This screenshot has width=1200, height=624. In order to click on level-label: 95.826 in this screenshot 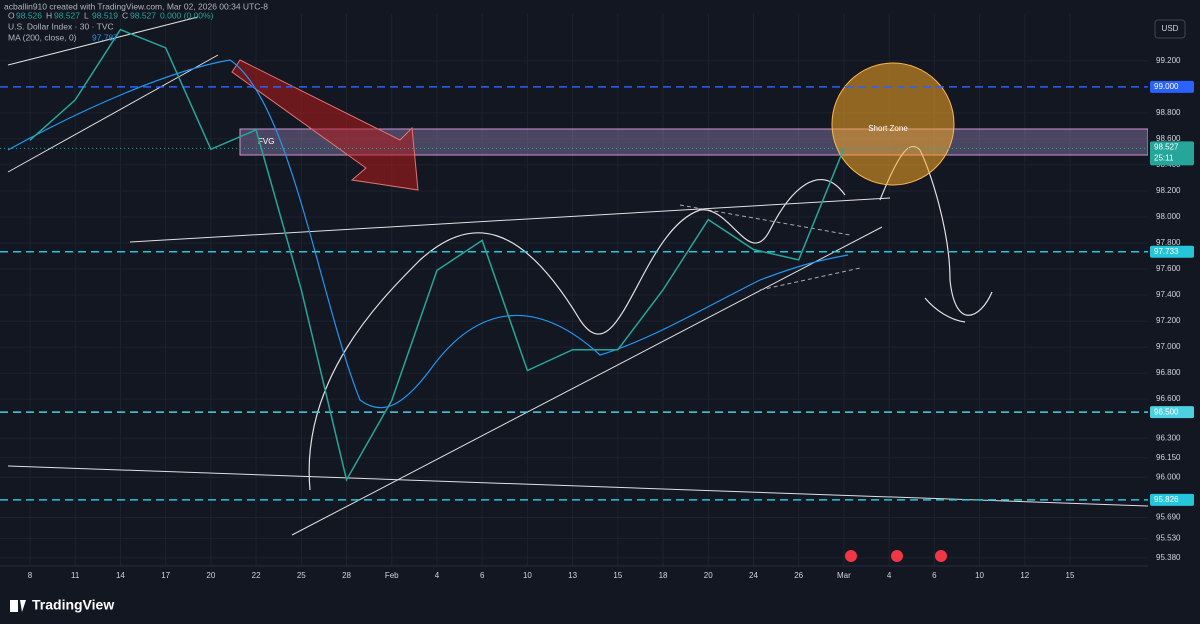, I will do `click(1166, 499)`.